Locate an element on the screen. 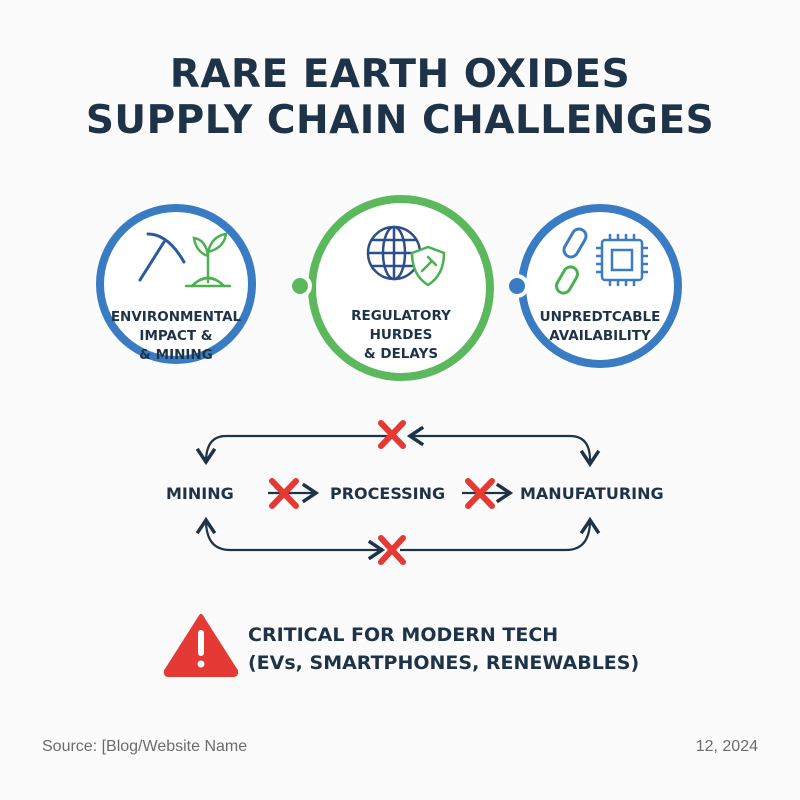 The image size is (800, 800). flow-step-manufacturing: MANUFATURING is located at coordinates (592, 493).